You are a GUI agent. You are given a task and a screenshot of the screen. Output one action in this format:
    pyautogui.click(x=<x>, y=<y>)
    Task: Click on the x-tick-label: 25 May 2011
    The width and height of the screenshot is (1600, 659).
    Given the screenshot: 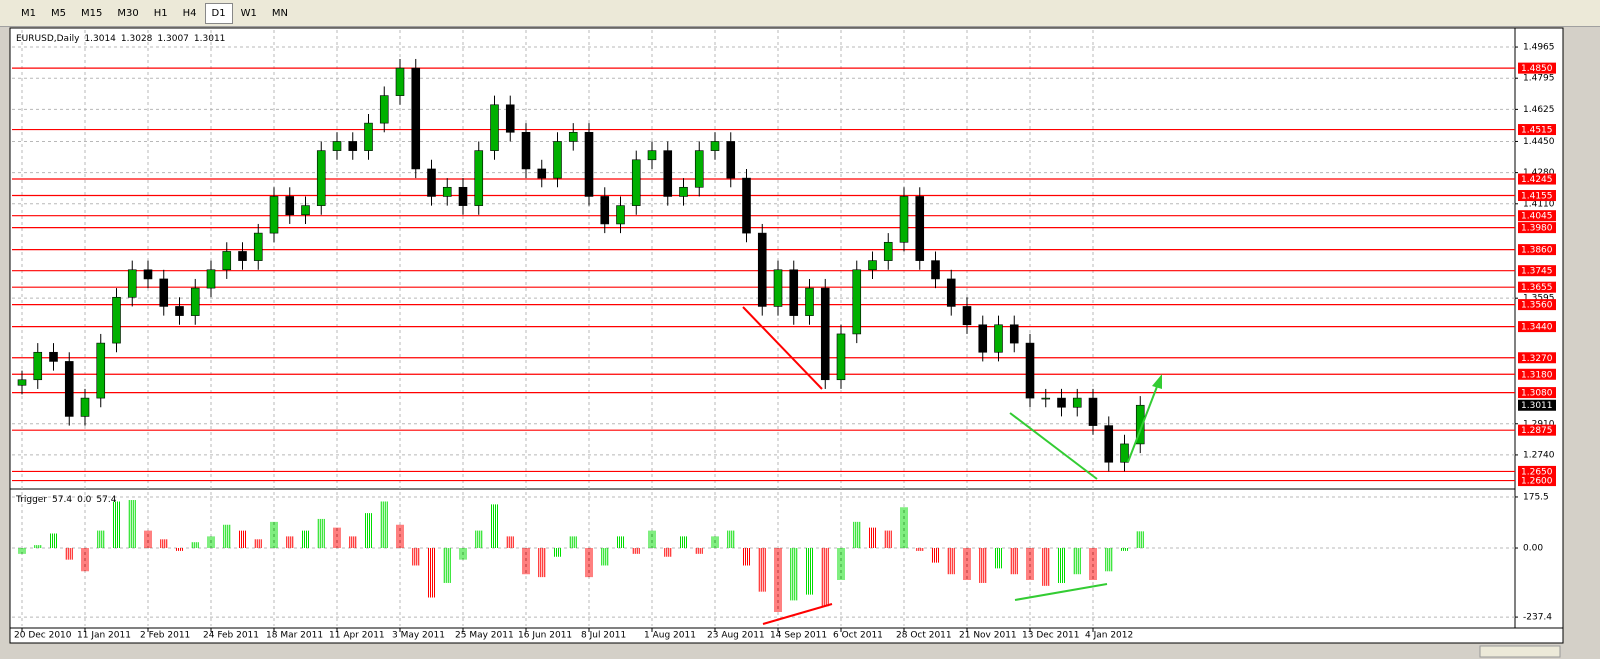 What is the action you would take?
    pyautogui.click(x=484, y=636)
    